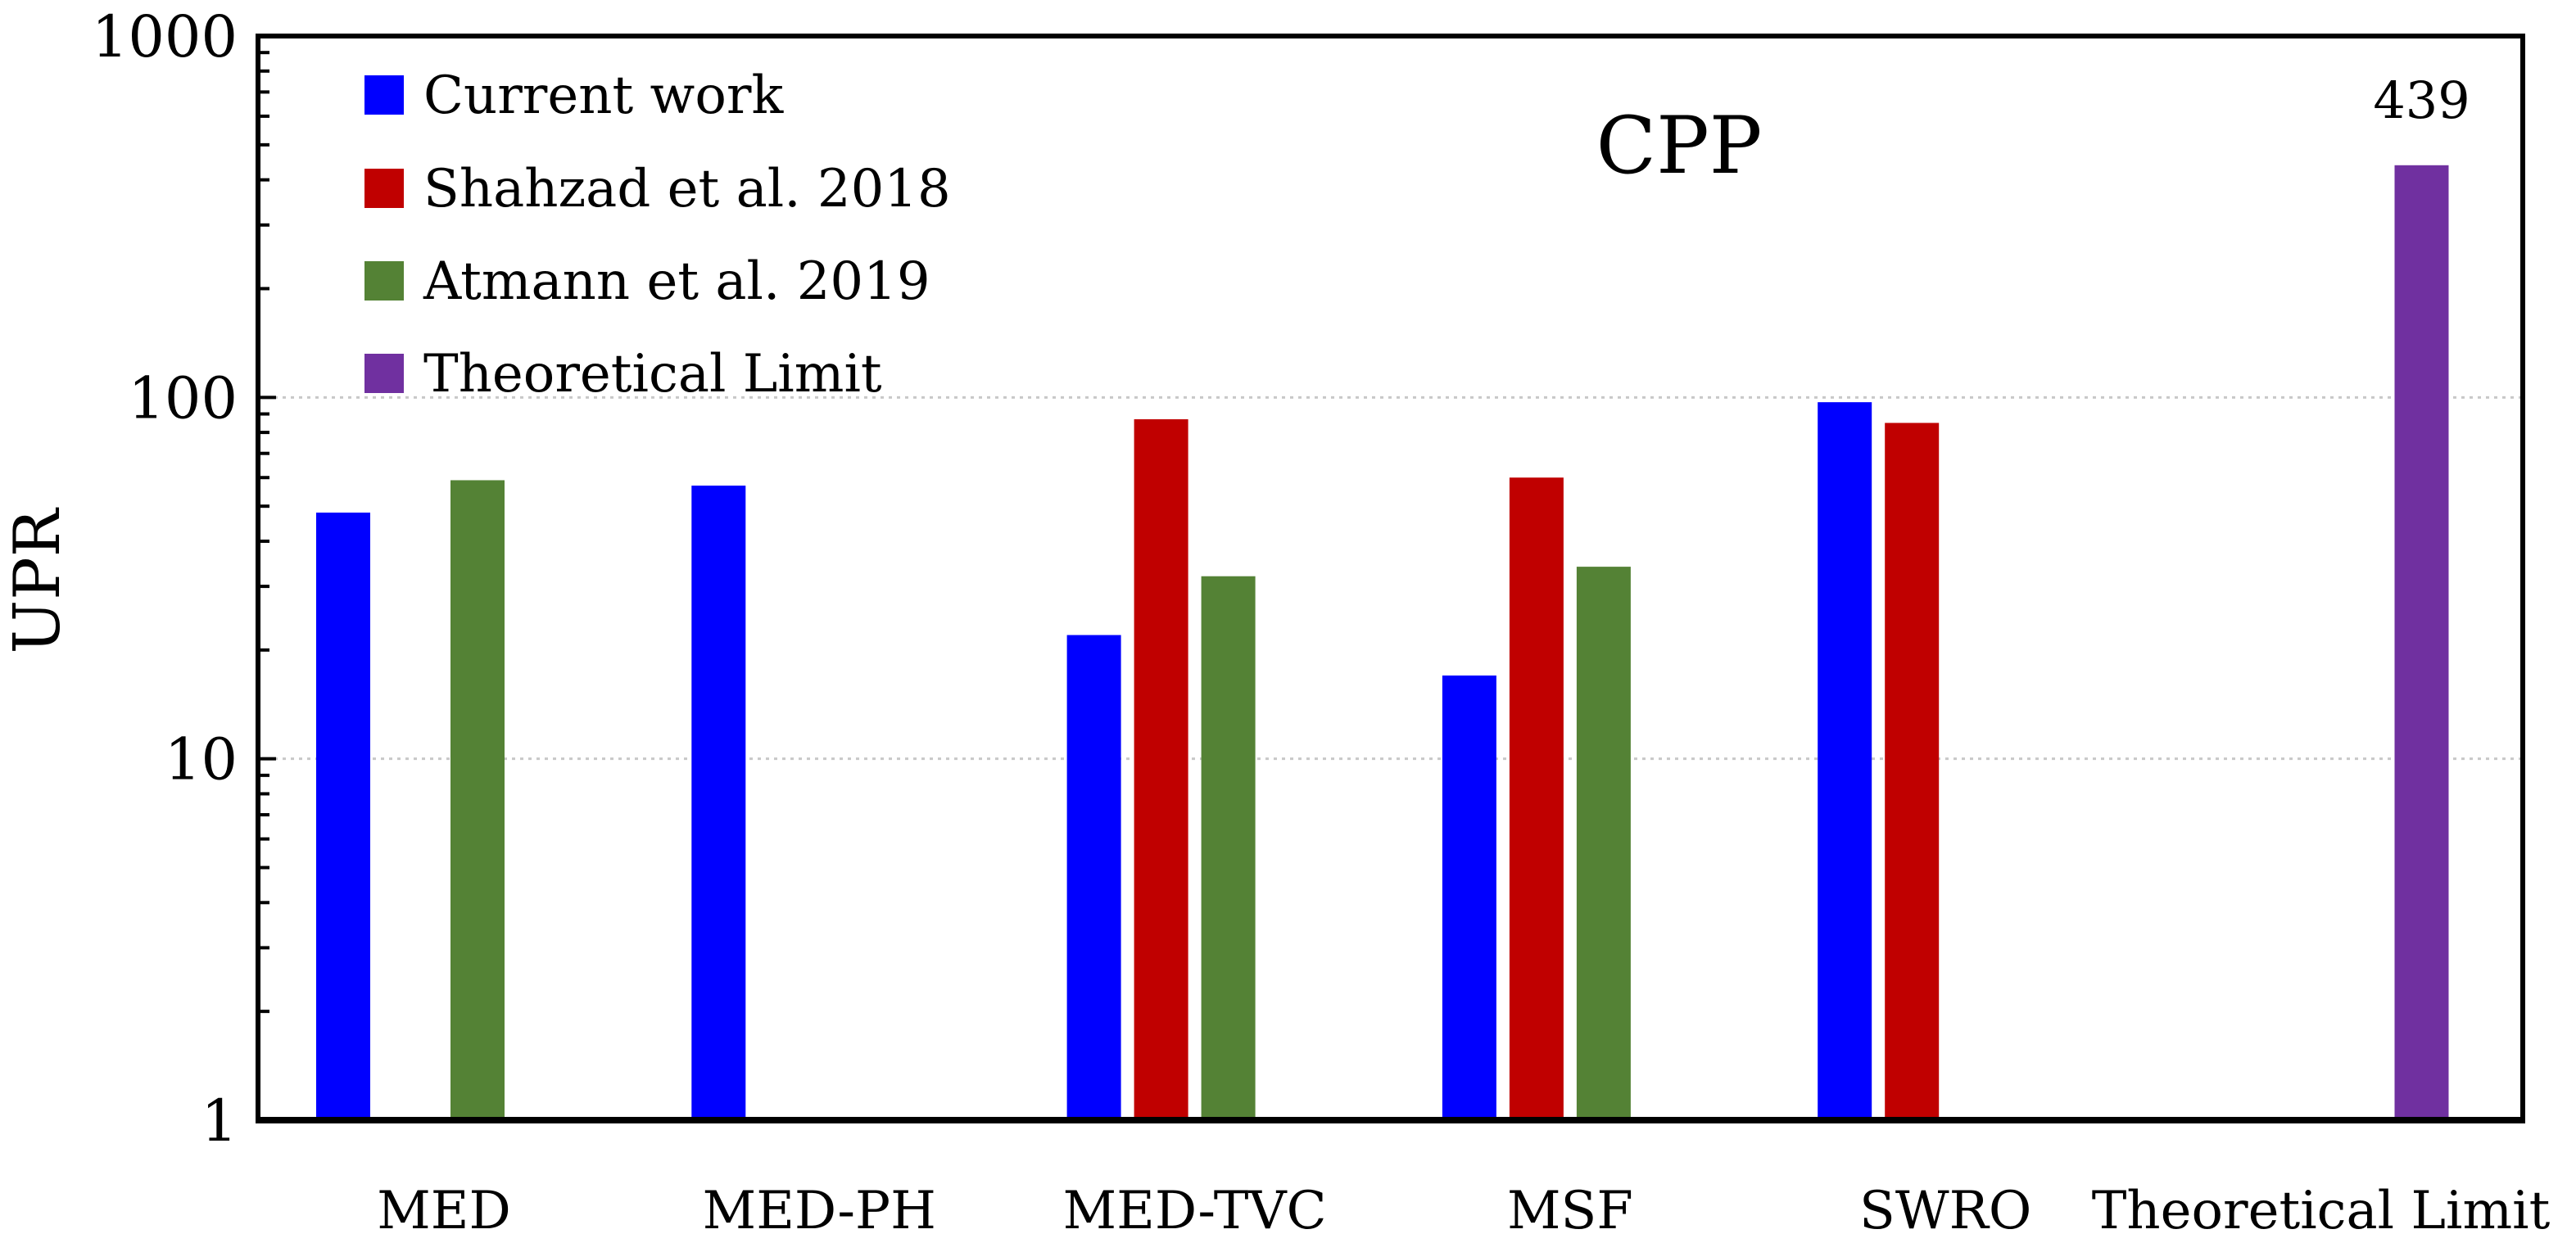 Image resolution: width=2576 pixels, height=1252 pixels. What do you see at coordinates (1603, 843) in the screenshot?
I see `bar-atmann-et-al-2019-msf` at bounding box center [1603, 843].